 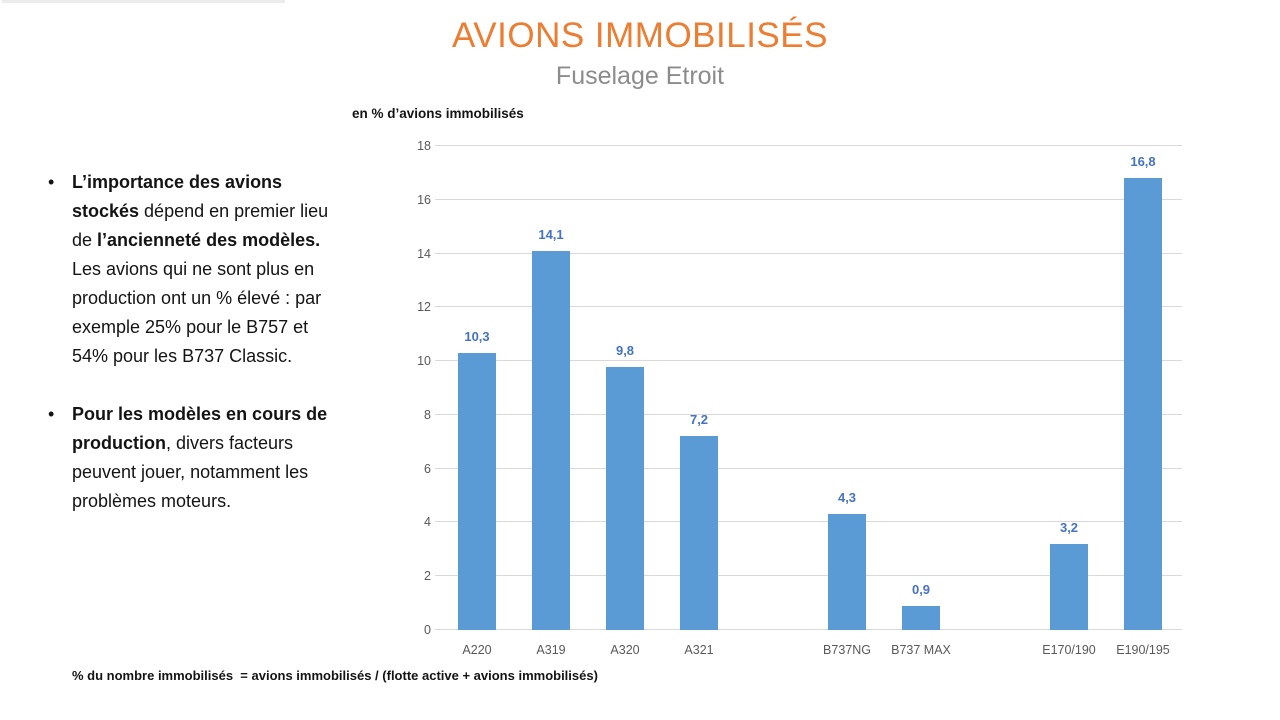 I want to click on bar-value-label: 7,2, so click(x=699, y=420).